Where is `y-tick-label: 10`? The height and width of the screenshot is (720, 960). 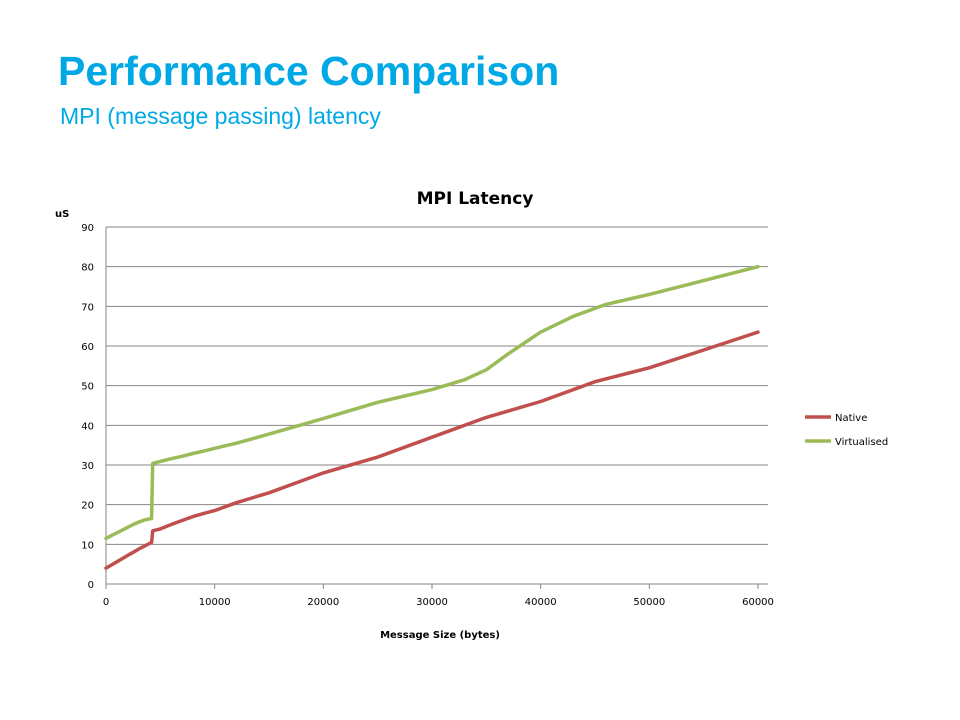
y-tick-label: 10 is located at coordinates (87, 545).